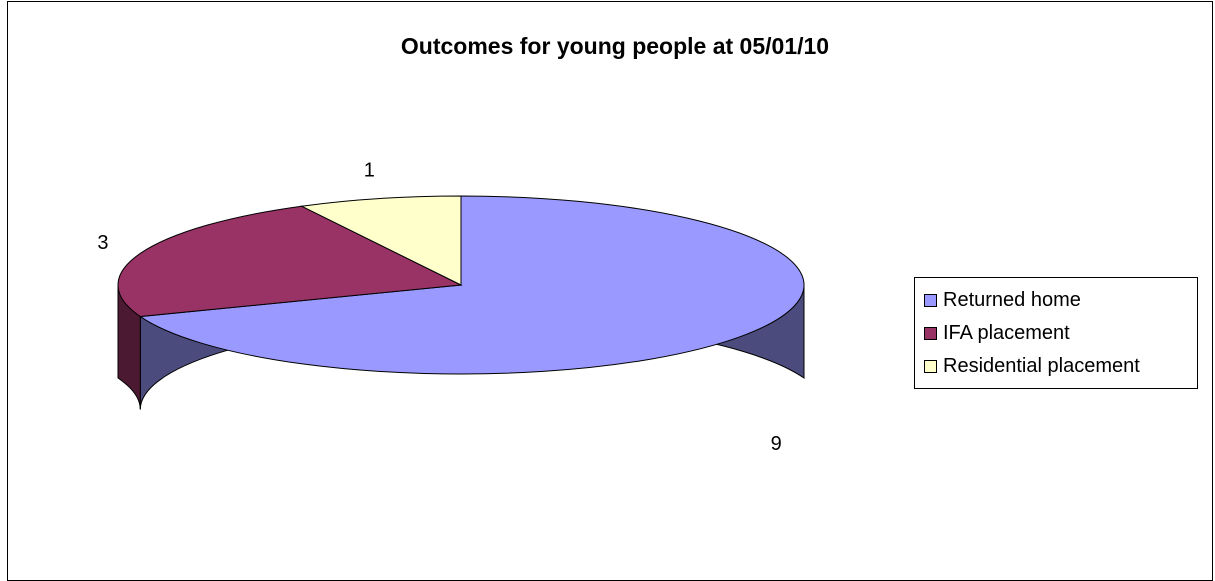 The height and width of the screenshot is (581, 1215). I want to click on legend-label: Returned home, so click(1012, 300).